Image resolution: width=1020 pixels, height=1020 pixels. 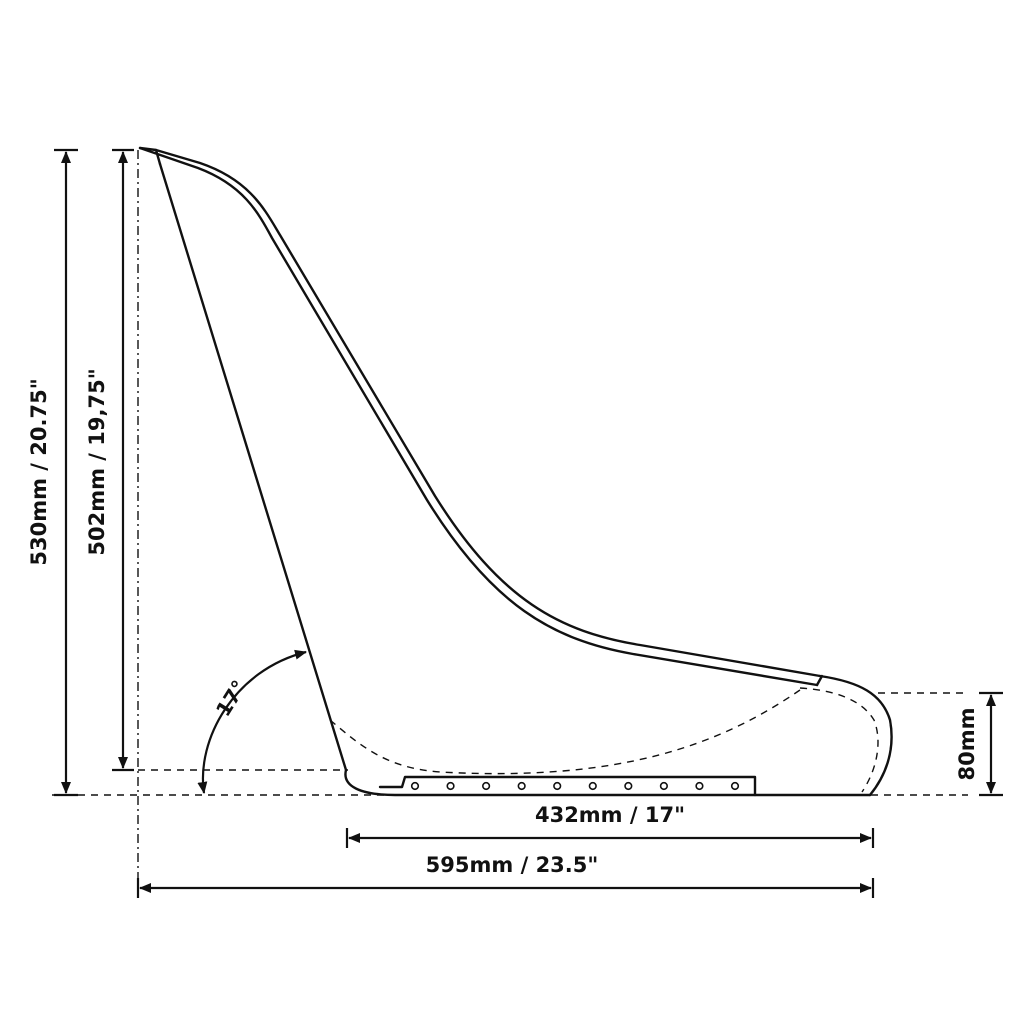 I want to click on angle-arc, so click(x=252, y=721).